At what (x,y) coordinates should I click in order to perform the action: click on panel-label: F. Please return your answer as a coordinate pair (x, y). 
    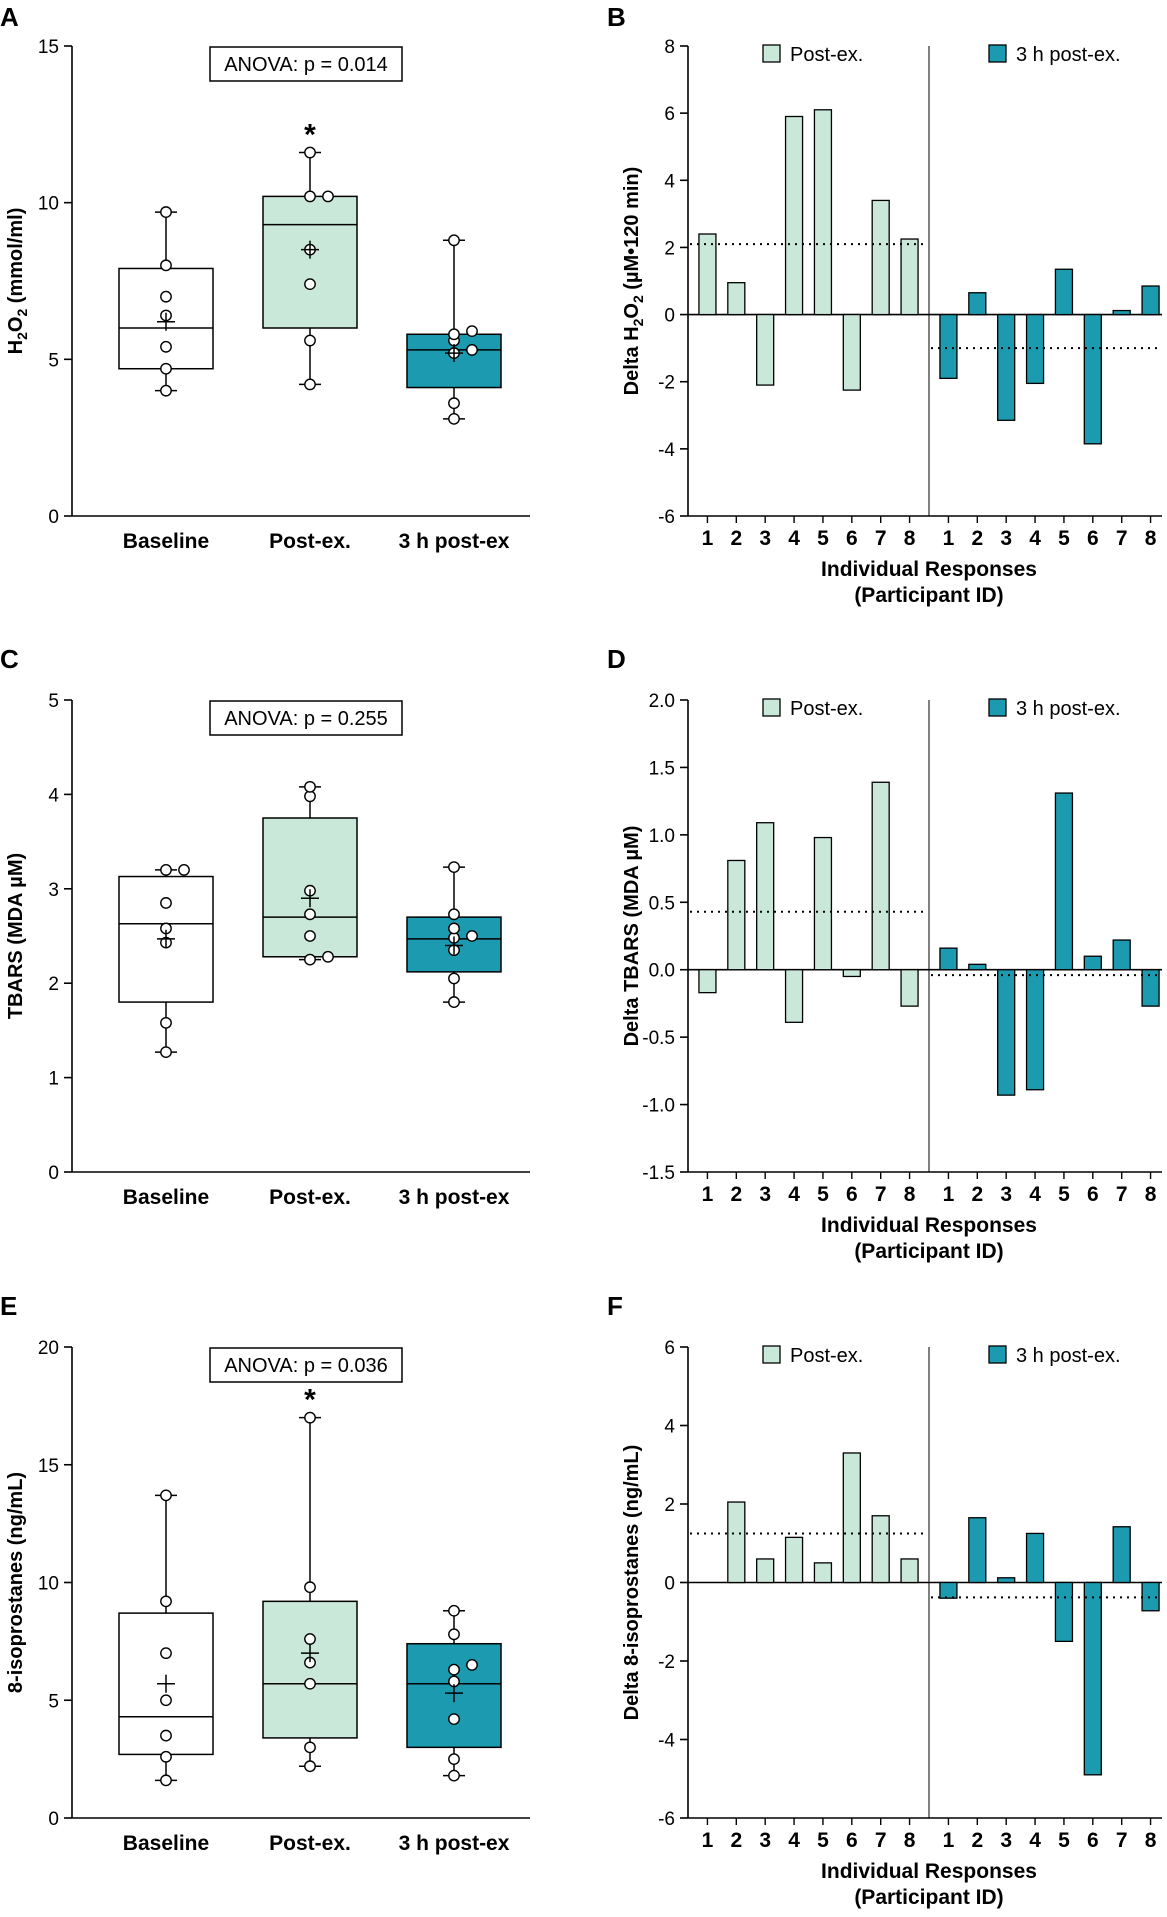
    Looking at the image, I should click on (615, 1306).